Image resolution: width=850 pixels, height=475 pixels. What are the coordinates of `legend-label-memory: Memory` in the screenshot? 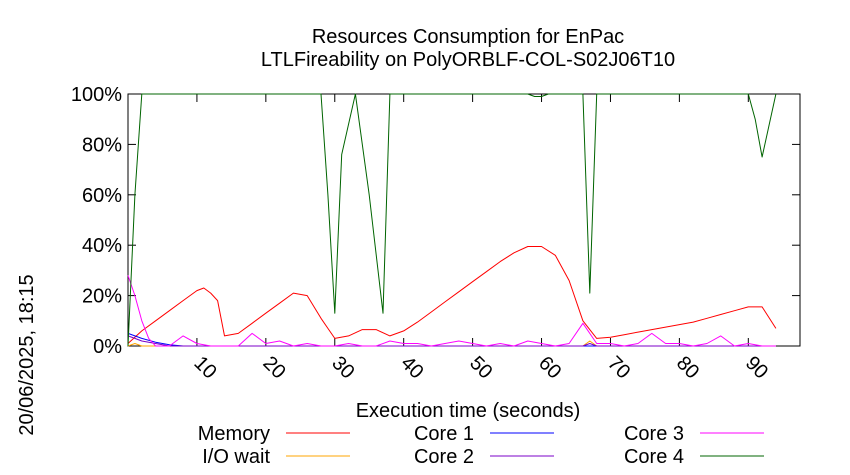 It's located at (234, 434).